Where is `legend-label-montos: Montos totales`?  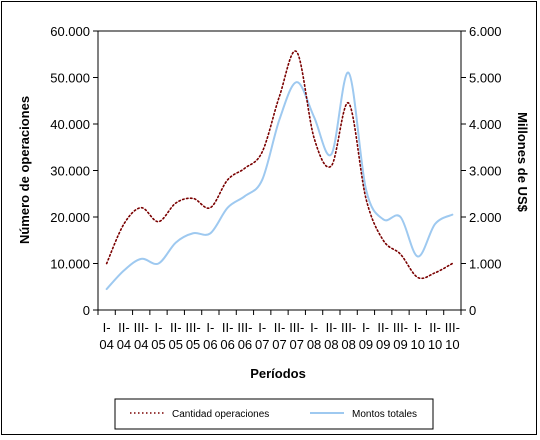
legend-label-montos: Montos totales is located at coordinates (384, 414).